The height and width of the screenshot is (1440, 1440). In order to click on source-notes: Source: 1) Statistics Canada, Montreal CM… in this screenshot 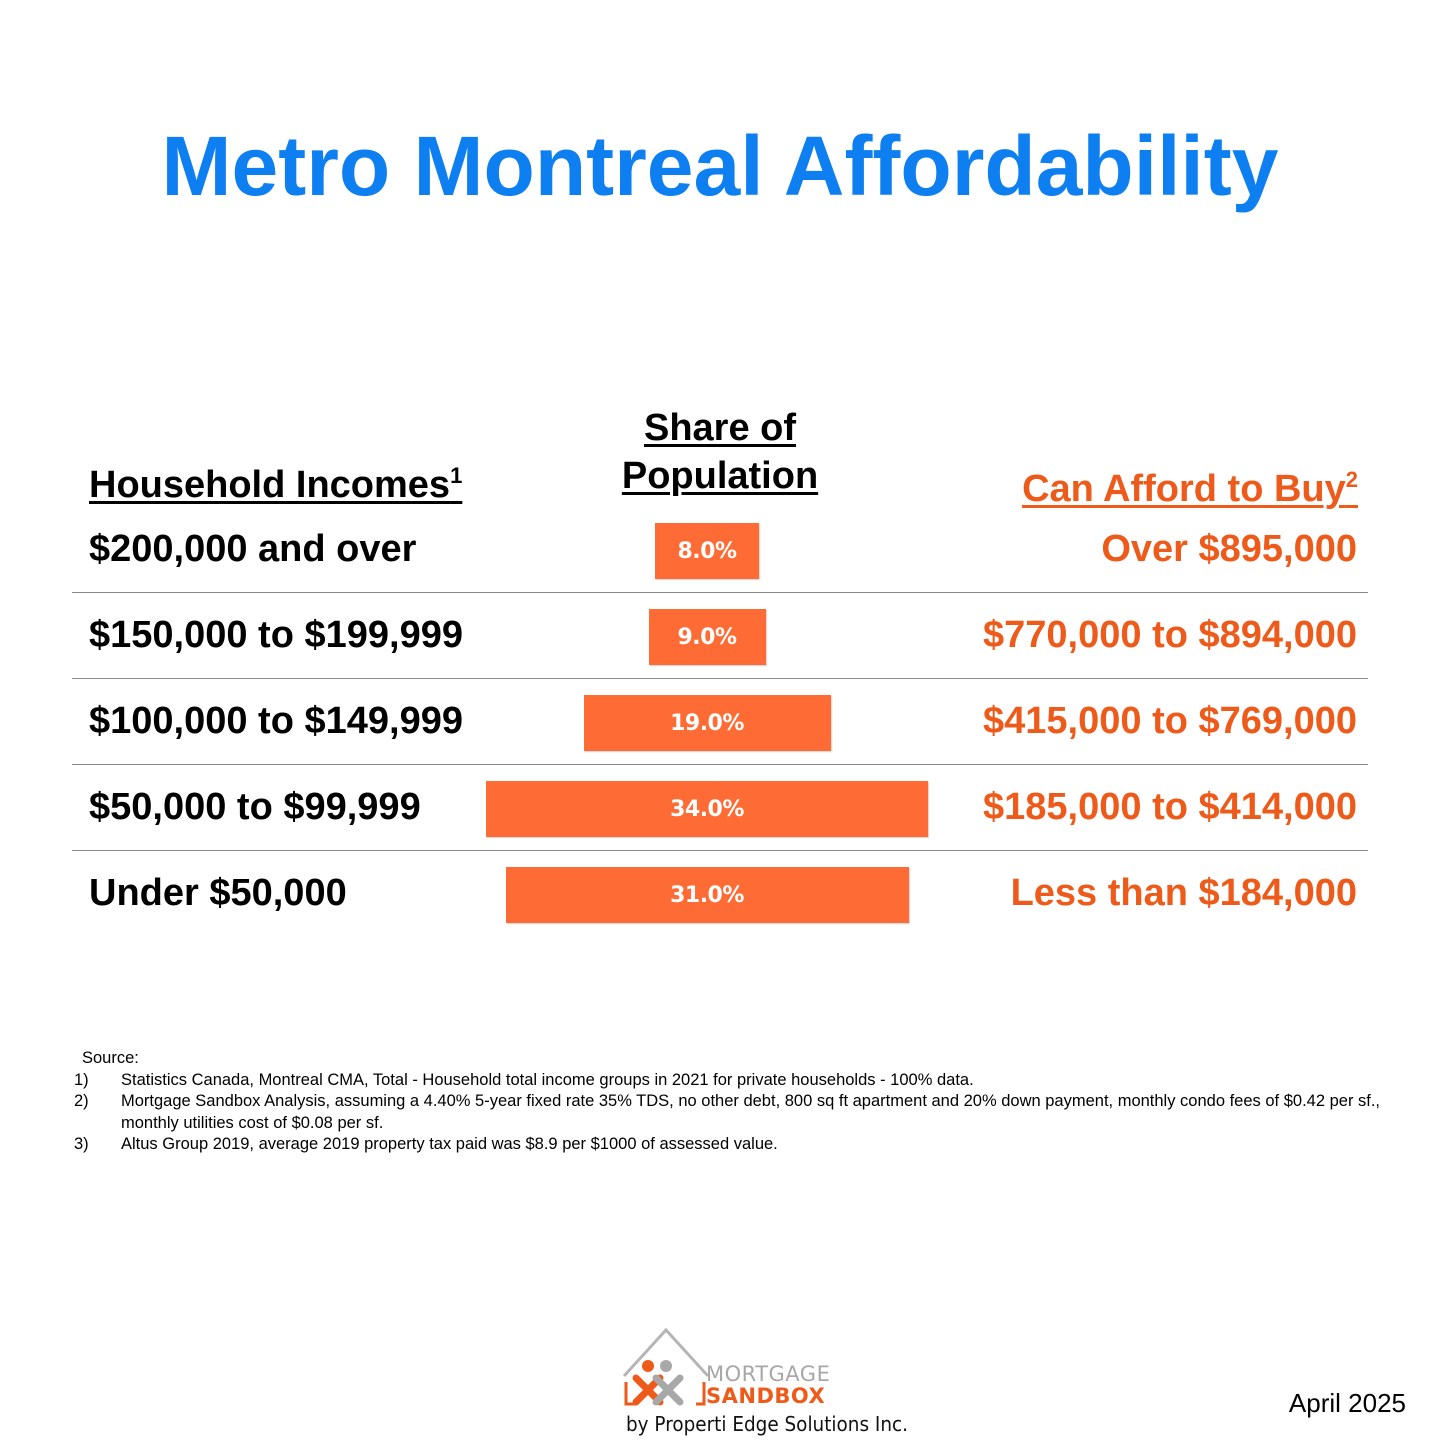, I will do `click(739, 1102)`.